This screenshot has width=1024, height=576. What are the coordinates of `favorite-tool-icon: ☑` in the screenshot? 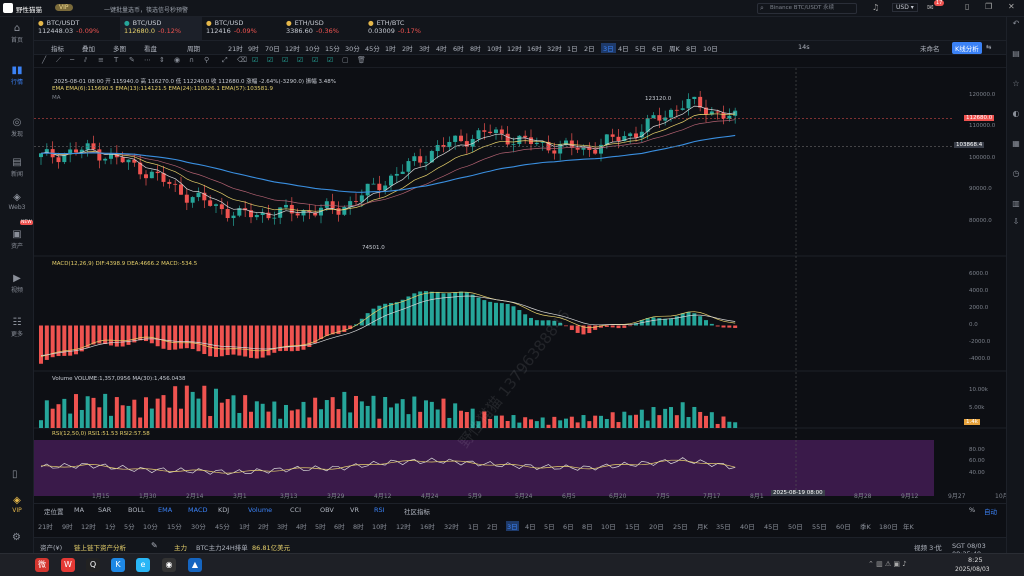 It's located at (315, 60).